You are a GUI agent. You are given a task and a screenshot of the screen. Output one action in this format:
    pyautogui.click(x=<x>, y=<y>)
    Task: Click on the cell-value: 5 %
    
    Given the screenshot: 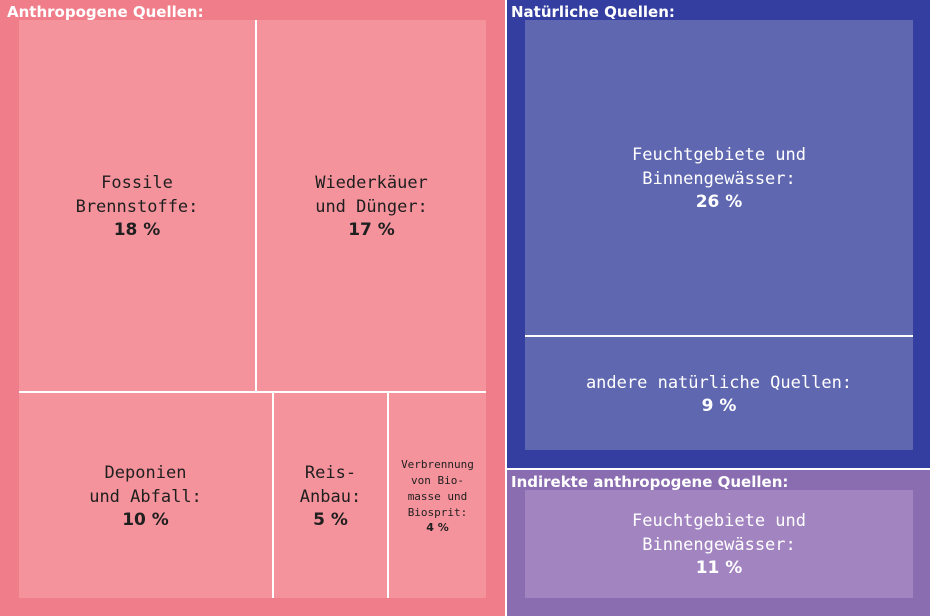 What is the action you would take?
    pyautogui.click(x=330, y=519)
    